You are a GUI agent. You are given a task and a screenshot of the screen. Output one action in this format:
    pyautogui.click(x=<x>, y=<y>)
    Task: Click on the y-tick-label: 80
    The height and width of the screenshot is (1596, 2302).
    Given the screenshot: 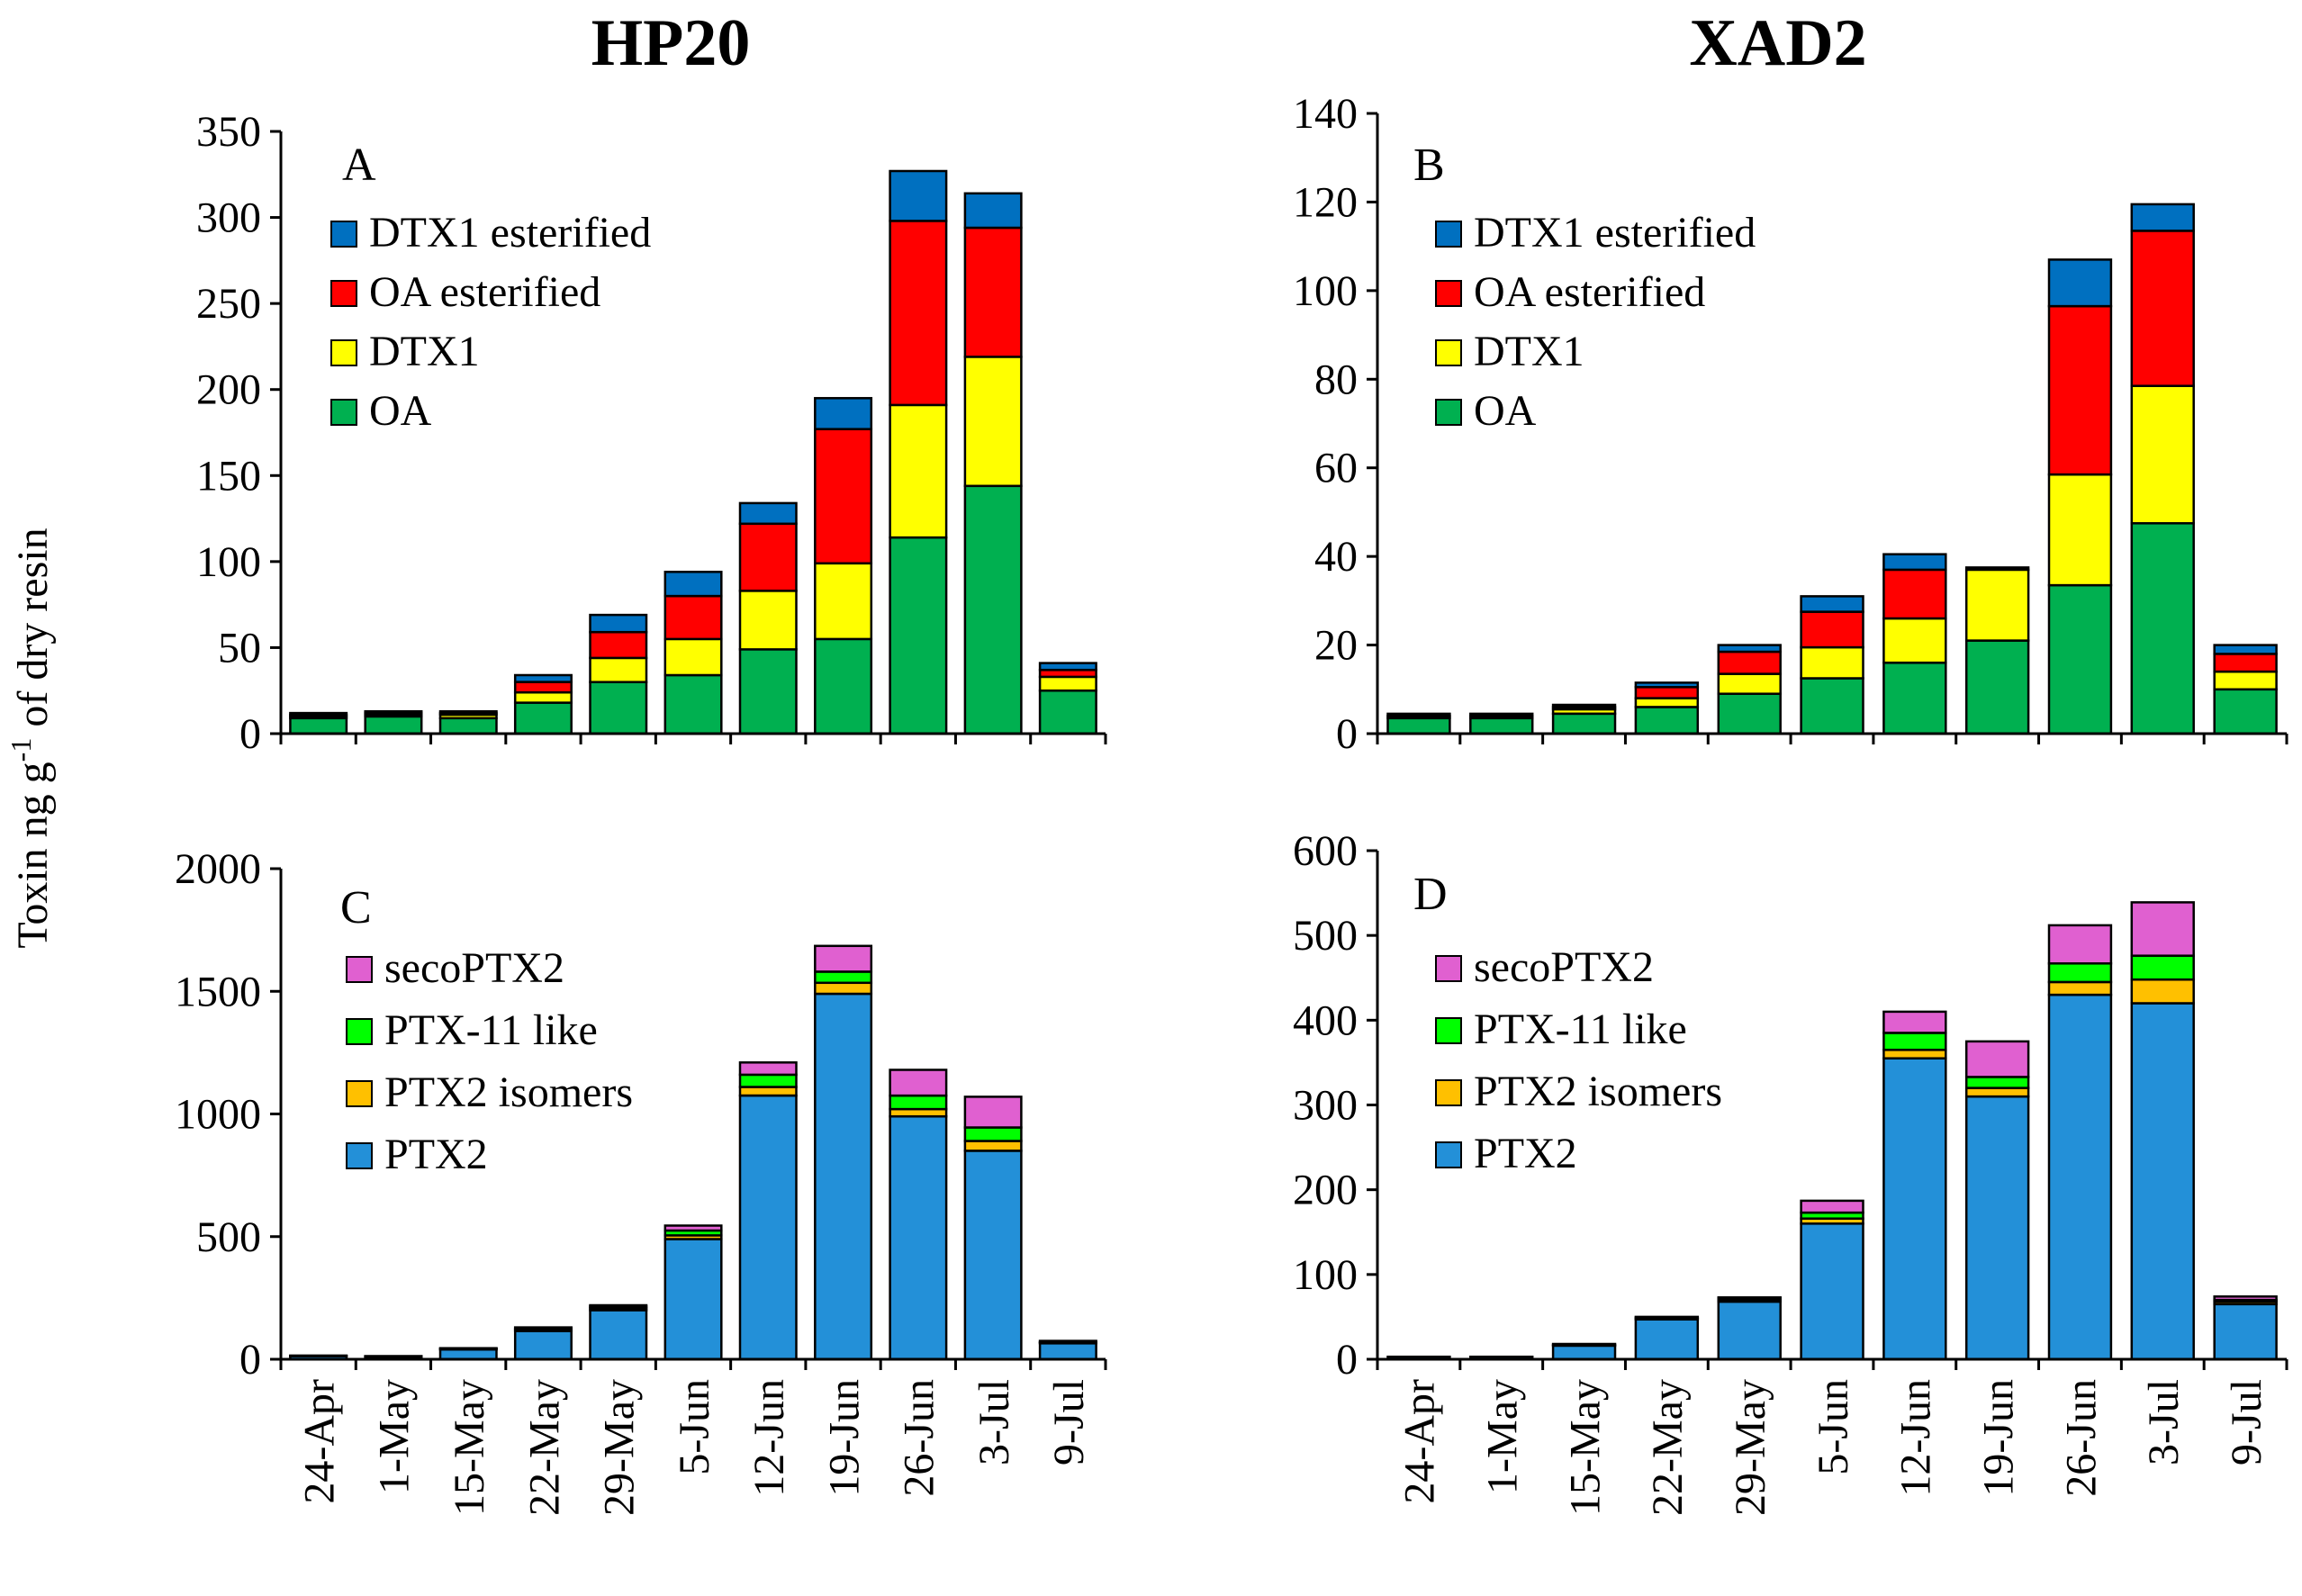 What is the action you would take?
    pyautogui.click(x=1336, y=379)
    